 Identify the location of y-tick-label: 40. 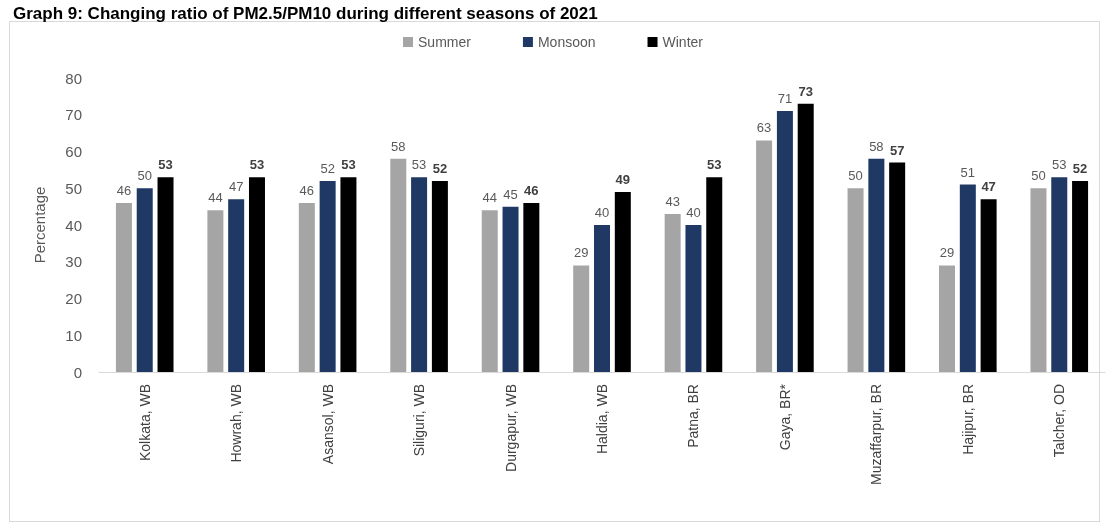
(73, 225).